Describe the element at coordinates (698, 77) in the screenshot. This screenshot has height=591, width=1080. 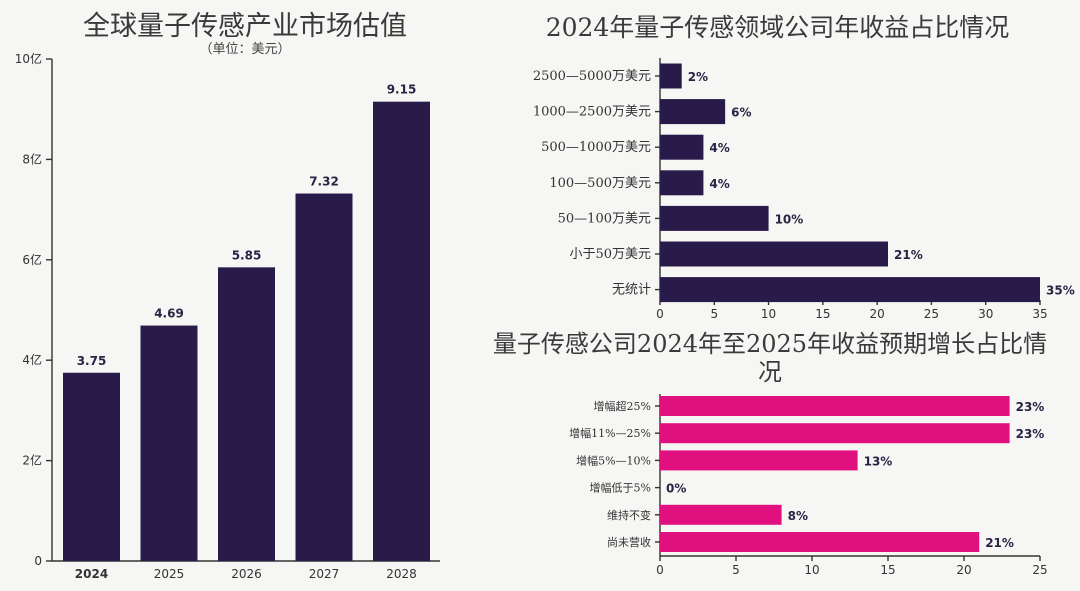
I see `chart2-data-label: 2%` at that location.